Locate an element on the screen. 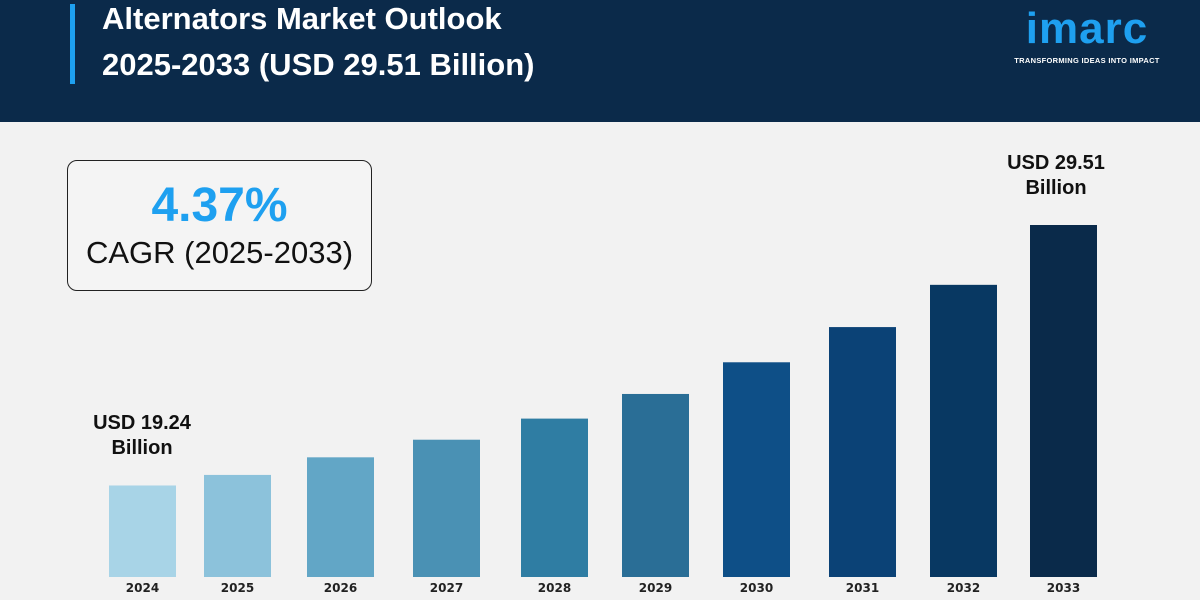 The width and height of the screenshot is (1200, 600). x-tick-label: 2033 is located at coordinates (1063, 588).